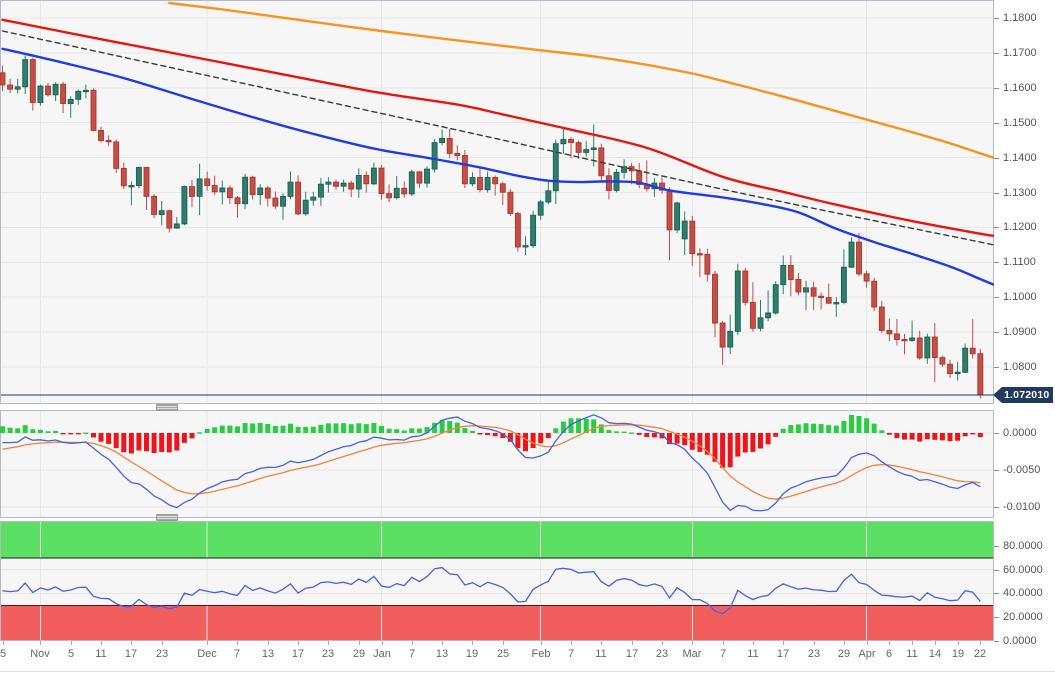  Describe the element at coordinates (1028, 395) in the screenshot. I see `price-tag-value: 1.072010` at that location.